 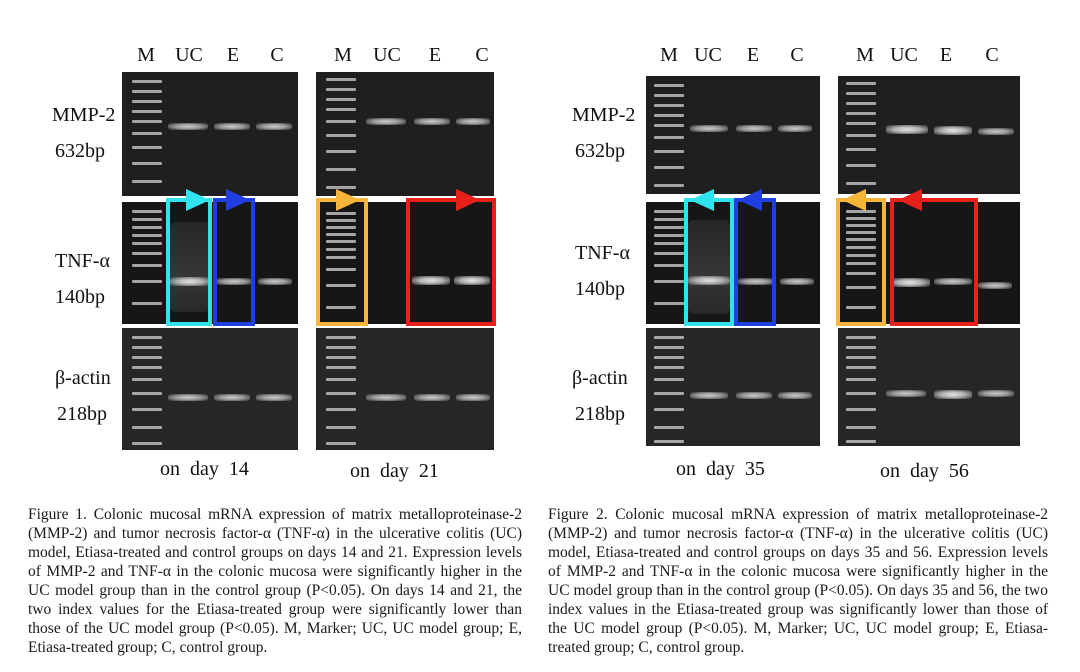 I want to click on gel-day21-actin, so click(x=405, y=389).